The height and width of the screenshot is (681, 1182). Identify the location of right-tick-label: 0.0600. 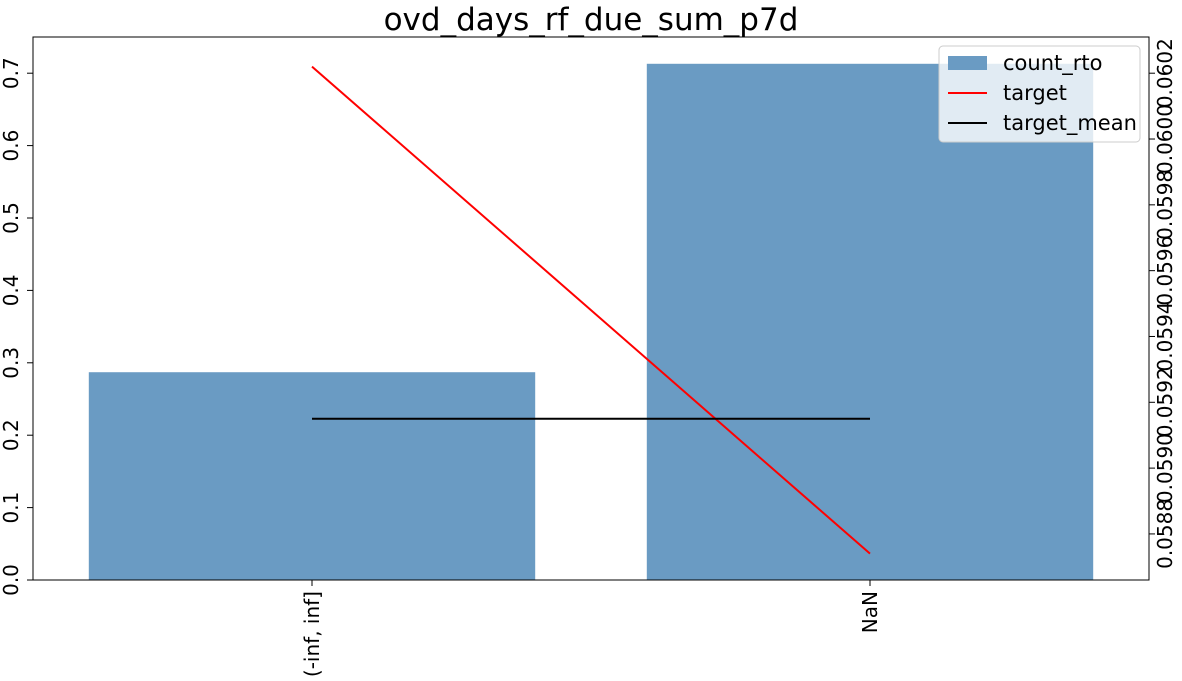
(1165, 139).